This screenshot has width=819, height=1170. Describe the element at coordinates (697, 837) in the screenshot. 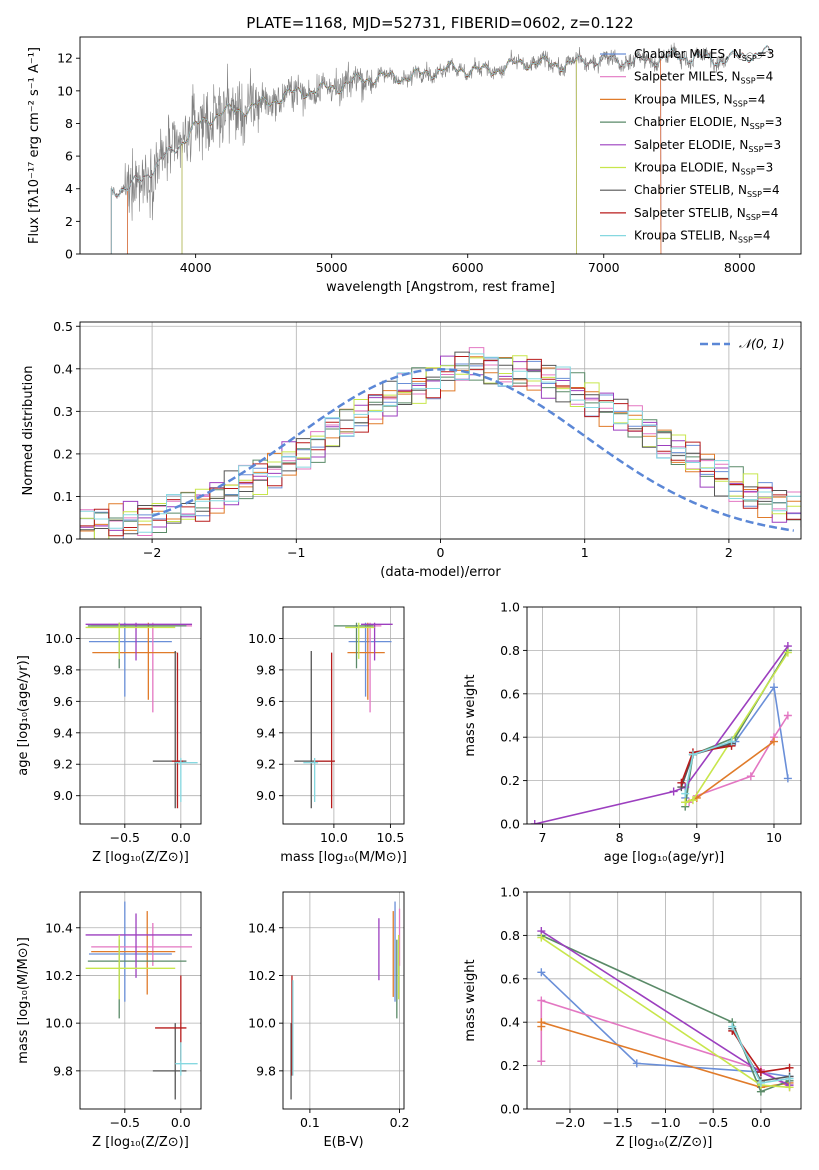

I see `x-tick-label: 9` at that location.